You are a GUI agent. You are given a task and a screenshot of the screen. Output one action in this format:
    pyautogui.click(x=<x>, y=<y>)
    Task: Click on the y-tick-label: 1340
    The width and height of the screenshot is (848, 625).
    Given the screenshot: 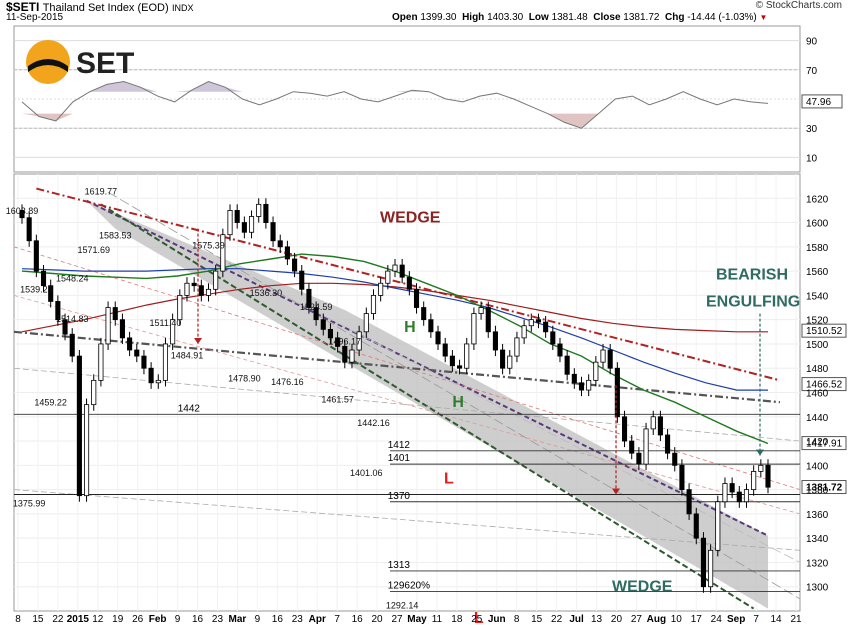 What is the action you would take?
    pyautogui.click(x=817, y=539)
    